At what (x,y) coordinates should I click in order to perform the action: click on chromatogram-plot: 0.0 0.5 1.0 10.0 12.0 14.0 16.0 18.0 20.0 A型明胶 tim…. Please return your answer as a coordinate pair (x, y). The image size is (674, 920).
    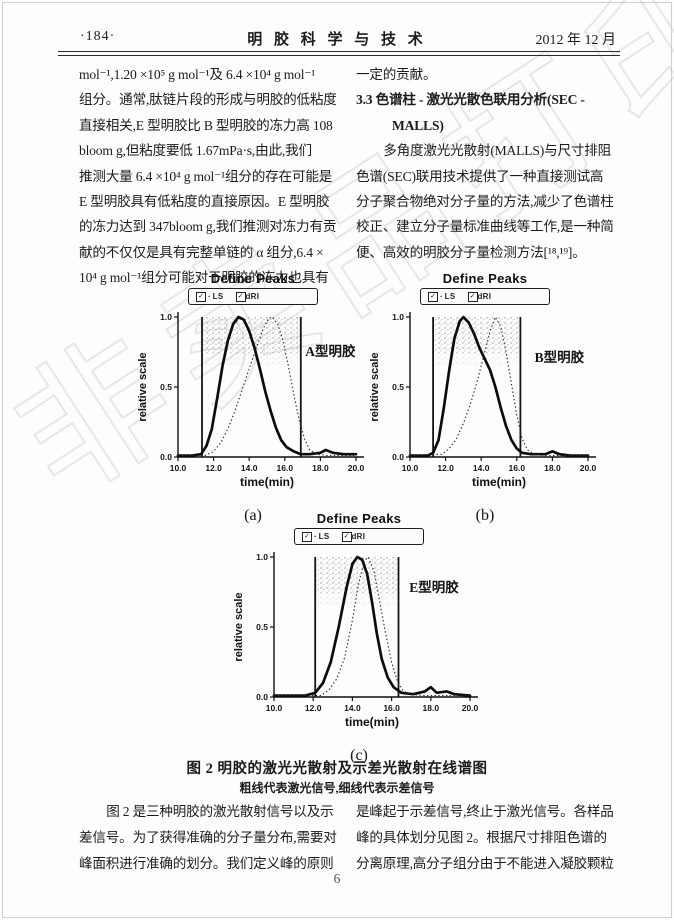
    Looking at the image, I should click on (251, 400).